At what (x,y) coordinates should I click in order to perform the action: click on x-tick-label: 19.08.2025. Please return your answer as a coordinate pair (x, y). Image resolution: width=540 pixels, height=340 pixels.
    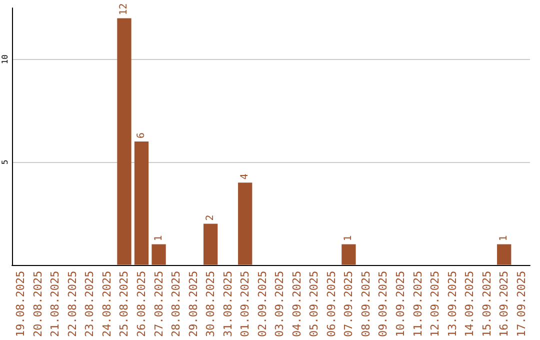
    Looking at the image, I should click on (21, 304).